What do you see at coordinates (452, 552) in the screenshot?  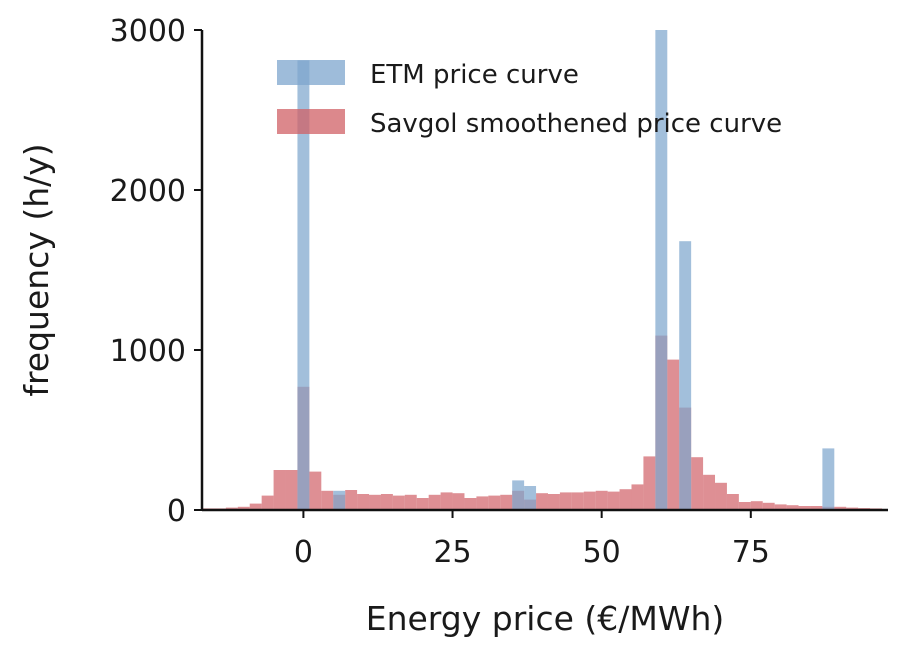 I see `x-tick-label: 25` at bounding box center [452, 552].